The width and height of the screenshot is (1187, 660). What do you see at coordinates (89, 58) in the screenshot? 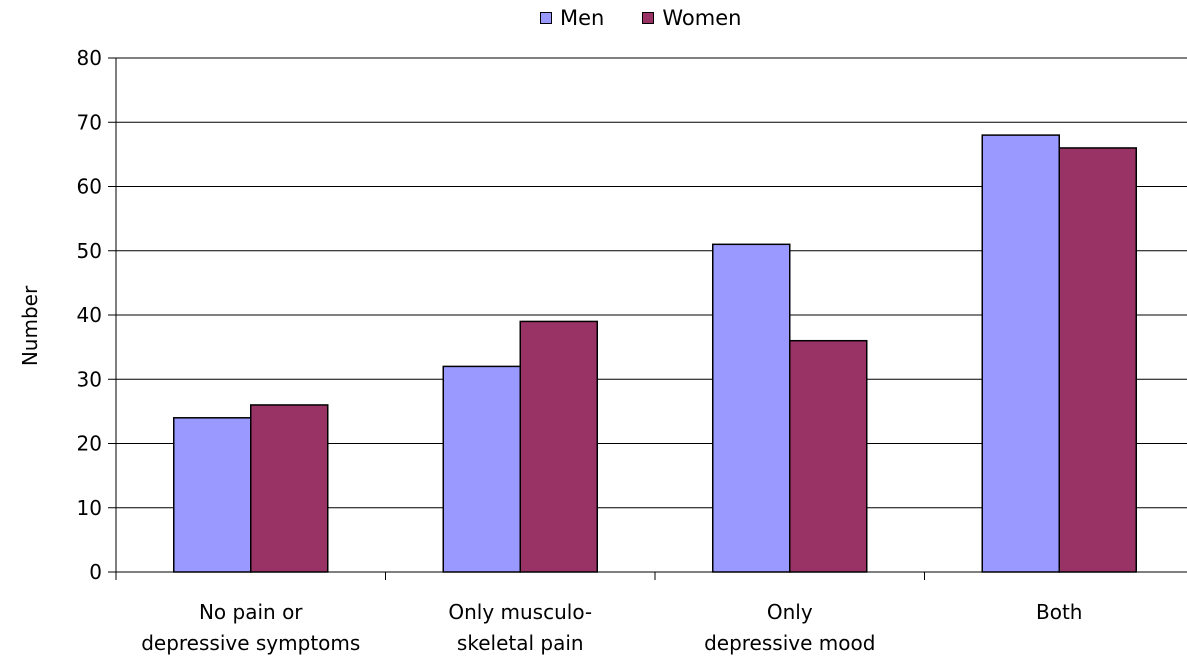
I see `y-tick-label-80: 80` at bounding box center [89, 58].